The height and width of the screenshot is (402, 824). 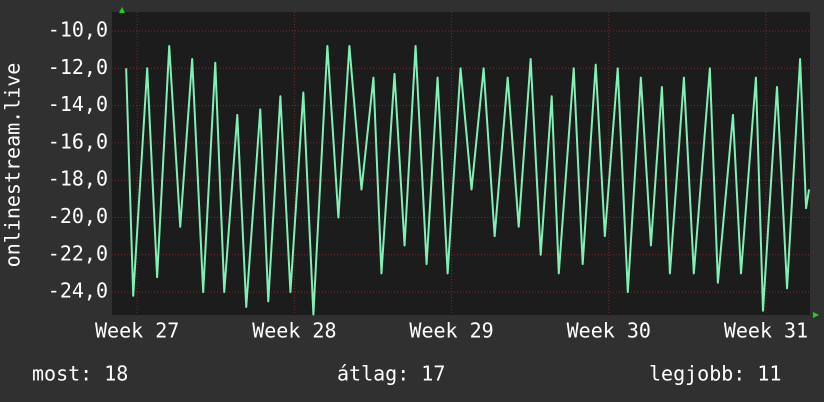 I want to click on y-tick-label: -20,0, so click(x=78, y=216).